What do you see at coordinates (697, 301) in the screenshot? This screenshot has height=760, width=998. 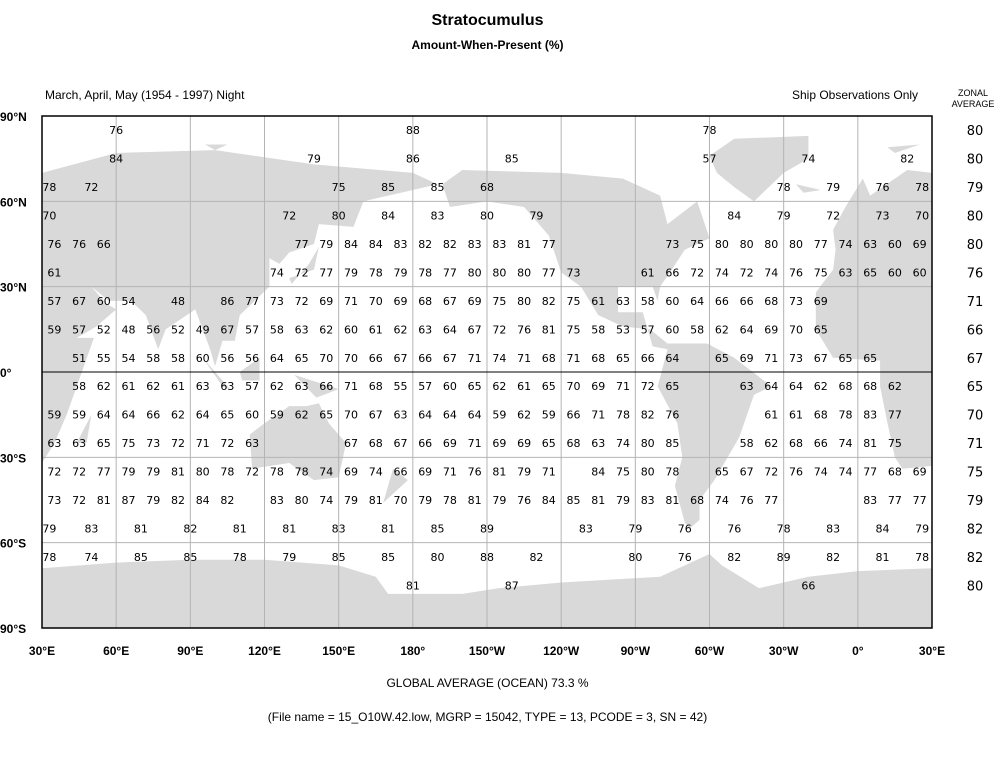 I see `cell-value: 64` at bounding box center [697, 301].